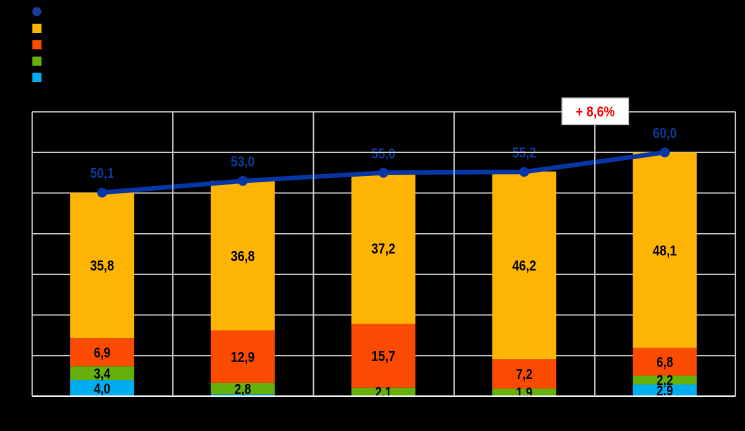 Image resolution: width=745 pixels, height=431 pixels. I want to click on svg-text: 15,7, so click(383, 357).